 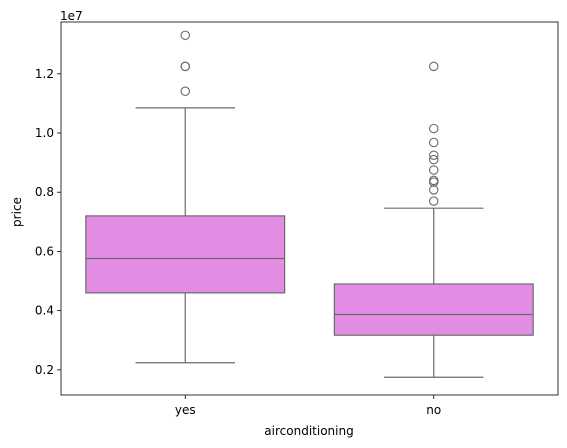 I want to click on y-tick-label: 1.2, so click(x=44, y=74).